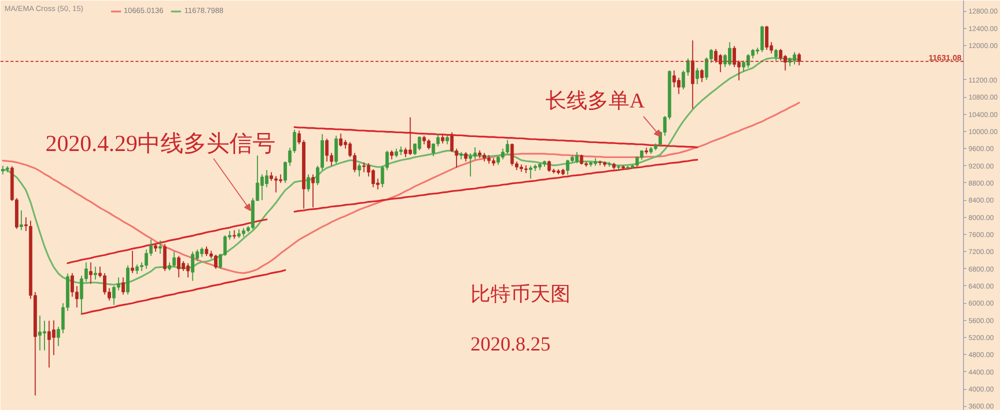  Describe the element at coordinates (596, 100) in the screenshot. I see `annotation: 长线多单A` at that location.